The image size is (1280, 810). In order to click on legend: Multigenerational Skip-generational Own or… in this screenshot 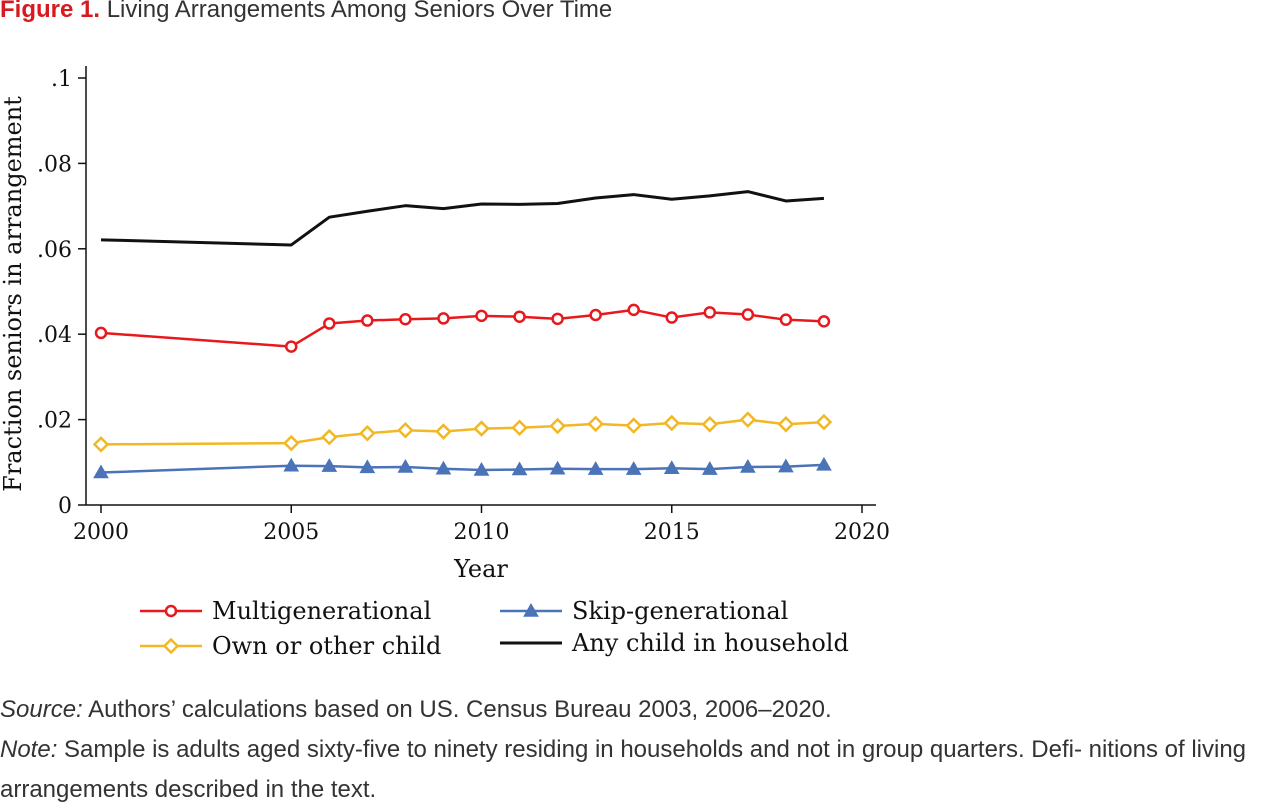, I will do `click(494, 628)`.